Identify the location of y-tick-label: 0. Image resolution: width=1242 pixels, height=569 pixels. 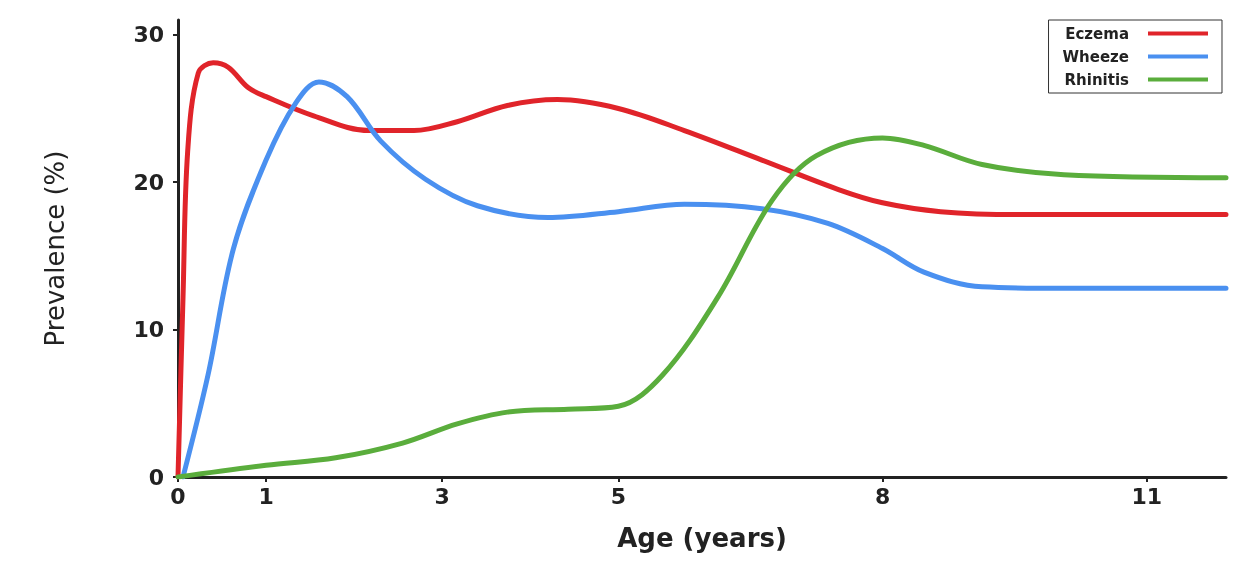
(156, 477).